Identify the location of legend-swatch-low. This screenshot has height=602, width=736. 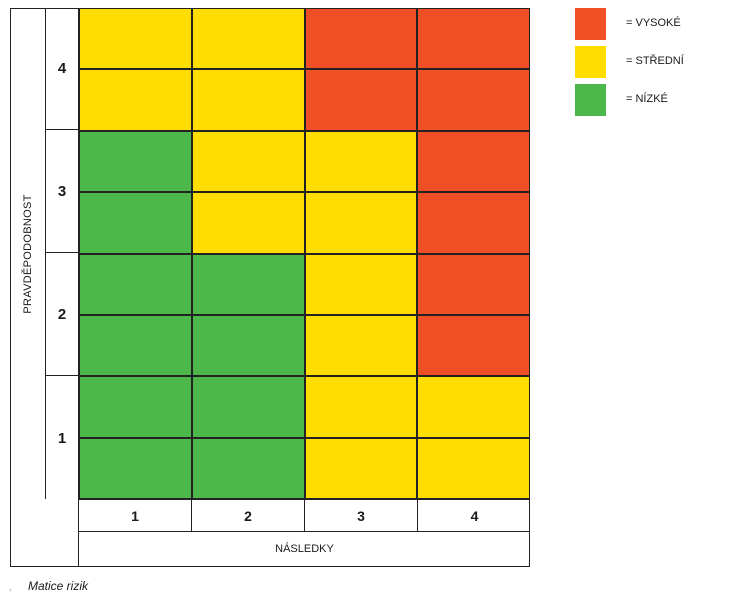
(590, 100).